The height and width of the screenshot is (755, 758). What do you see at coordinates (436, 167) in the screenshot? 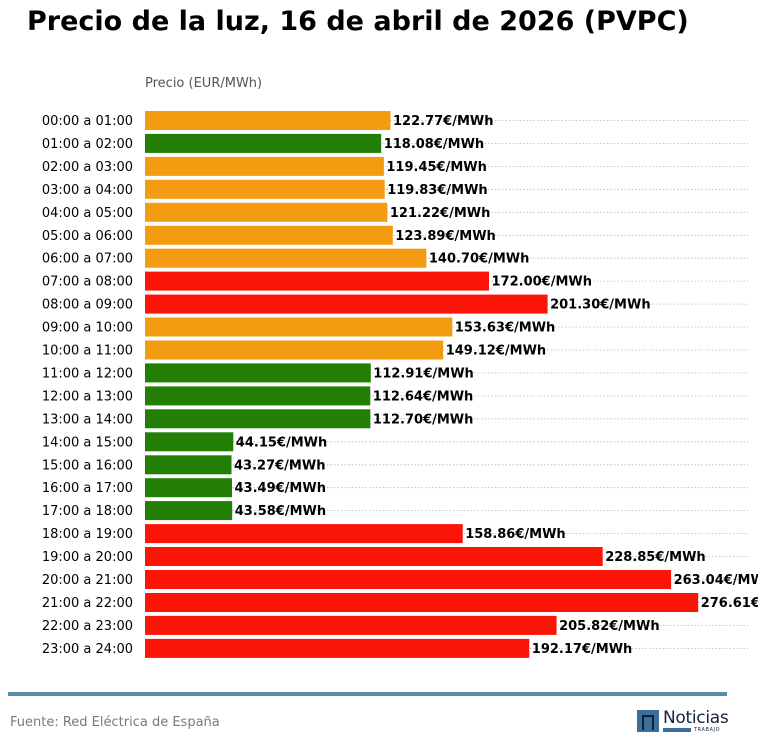
I see `value-label: 119.45€/MWh` at bounding box center [436, 167].